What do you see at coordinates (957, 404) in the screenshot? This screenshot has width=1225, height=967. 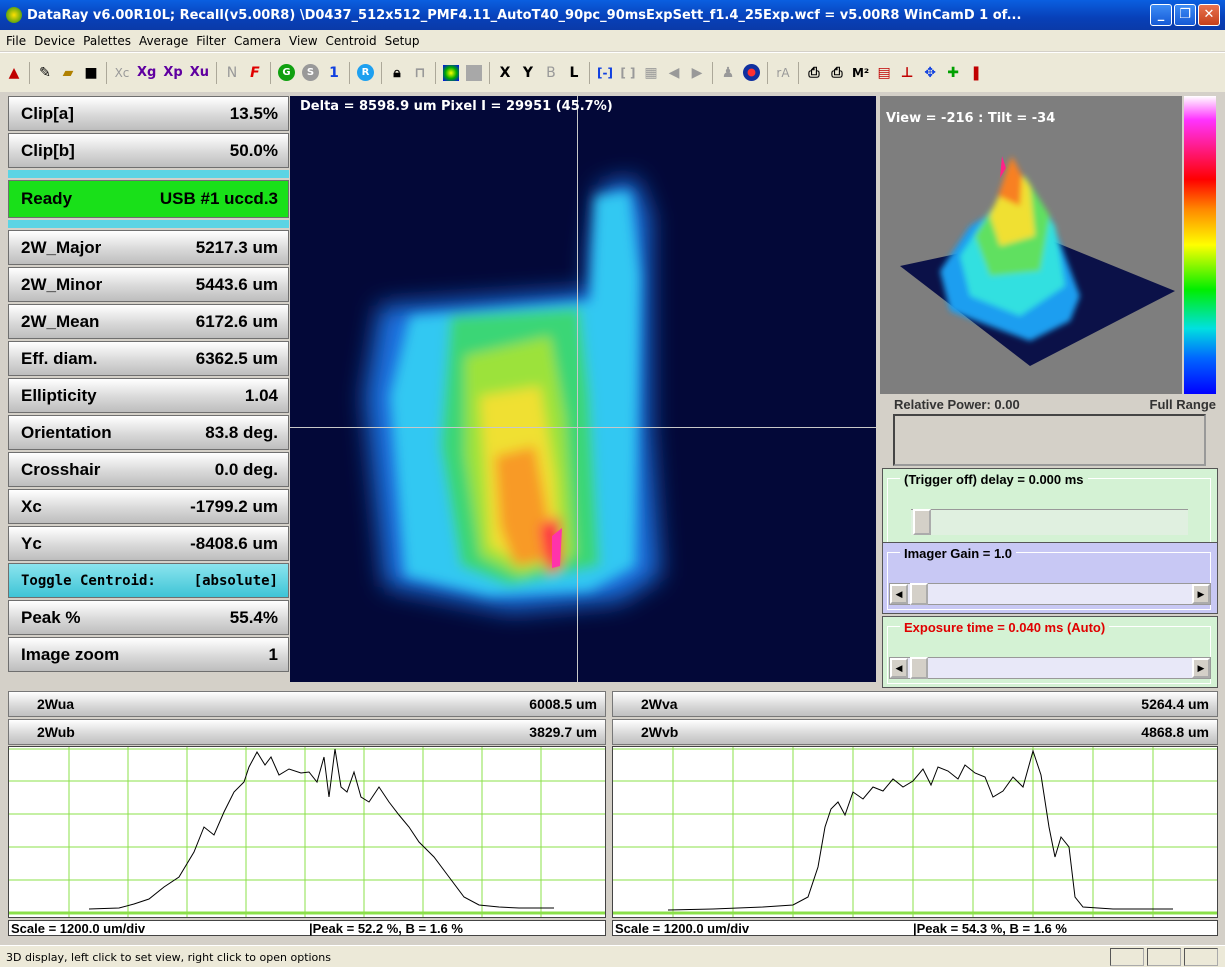 I see `relative-power-label: Relative Power: 0.00` at bounding box center [957, 404].